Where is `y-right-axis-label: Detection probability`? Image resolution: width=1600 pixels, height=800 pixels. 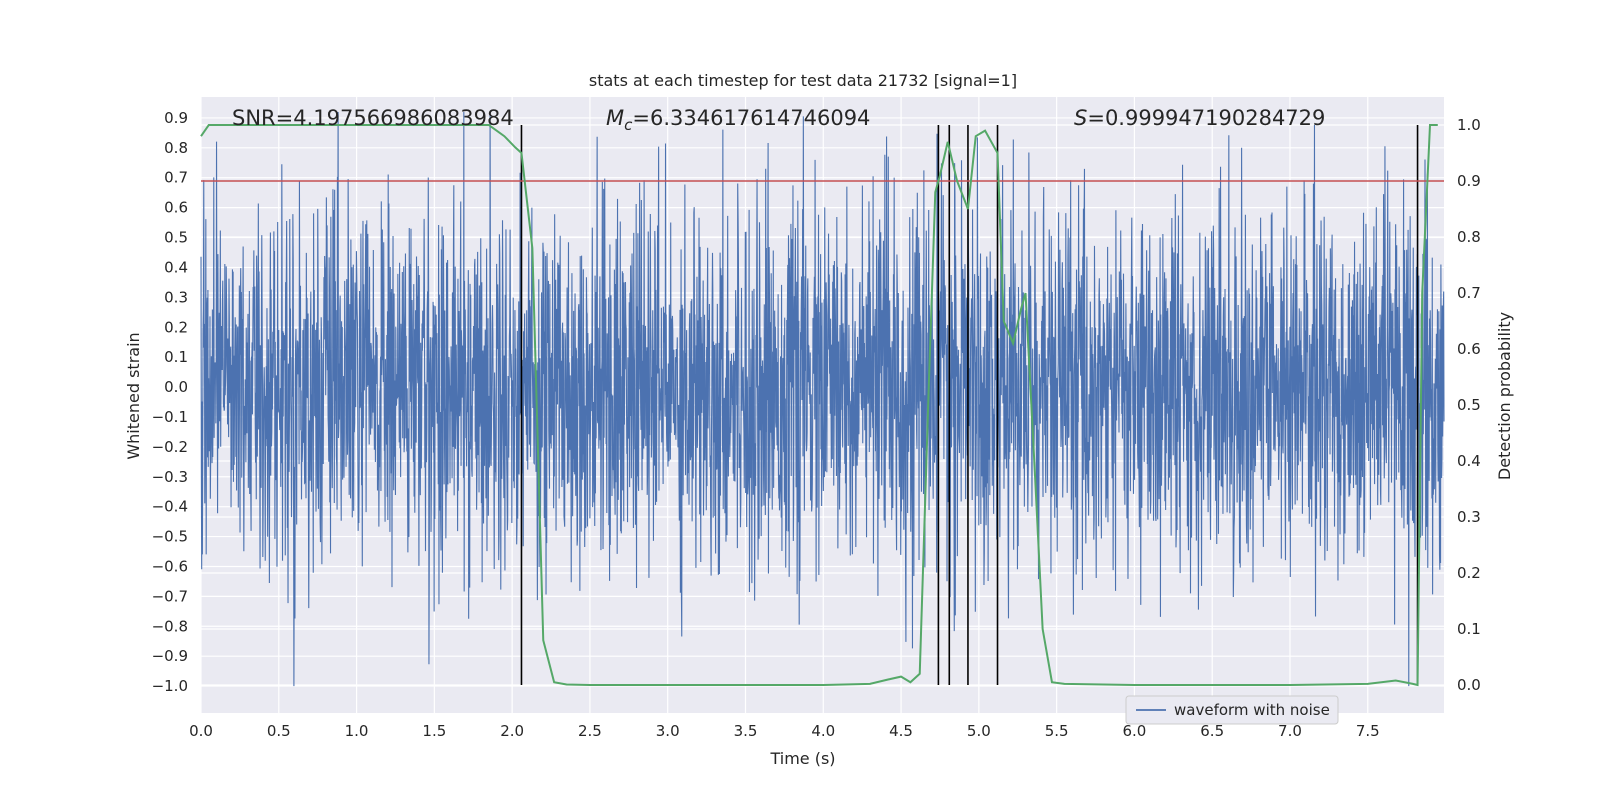
y-right-axis-label: Detection probability is located at coordinates (1504, 396).